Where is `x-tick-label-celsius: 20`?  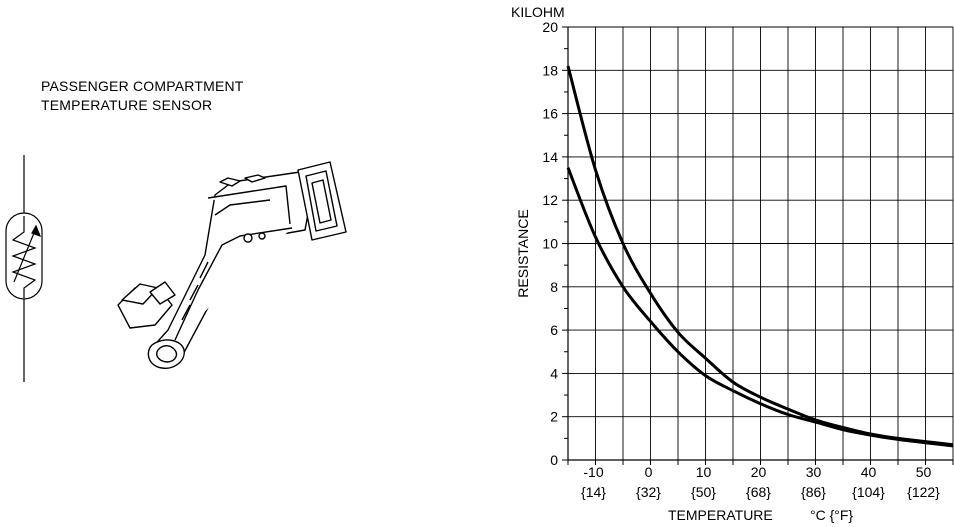
x-tick-label-celsius: 20 is located at coordinates (759, 472).